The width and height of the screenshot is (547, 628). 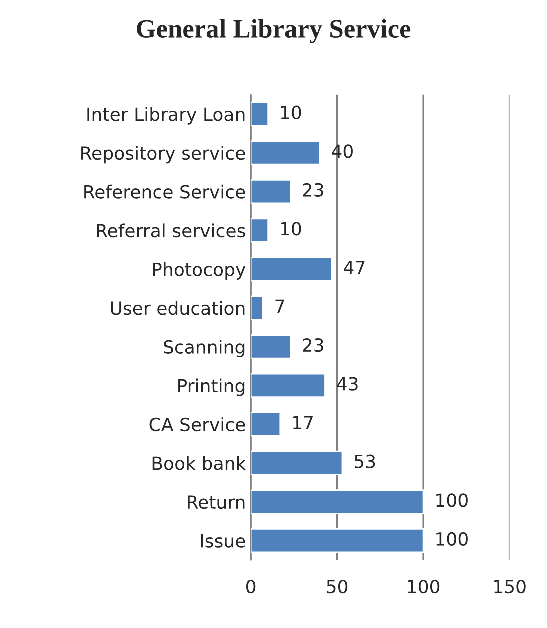 What do you see at coordinates (303, 423) in the screenshot?
I see `data-label: 17` at bounding box center [303, 423].